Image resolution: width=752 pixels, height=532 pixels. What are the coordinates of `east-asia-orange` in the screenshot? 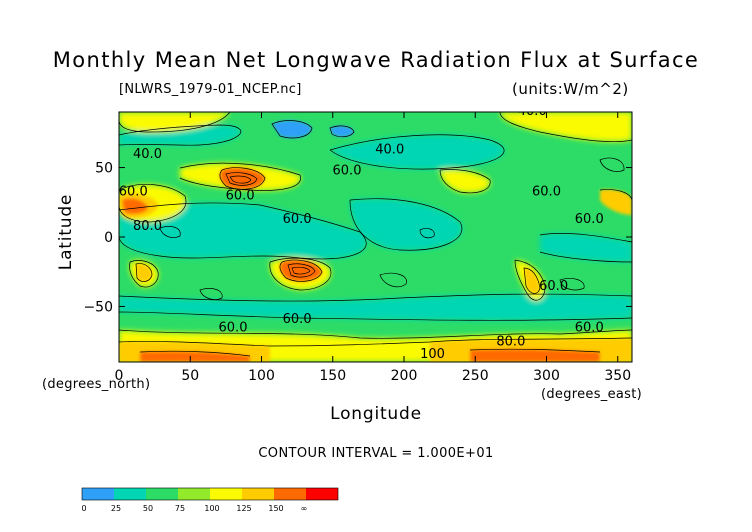 It's located at (616, 202).